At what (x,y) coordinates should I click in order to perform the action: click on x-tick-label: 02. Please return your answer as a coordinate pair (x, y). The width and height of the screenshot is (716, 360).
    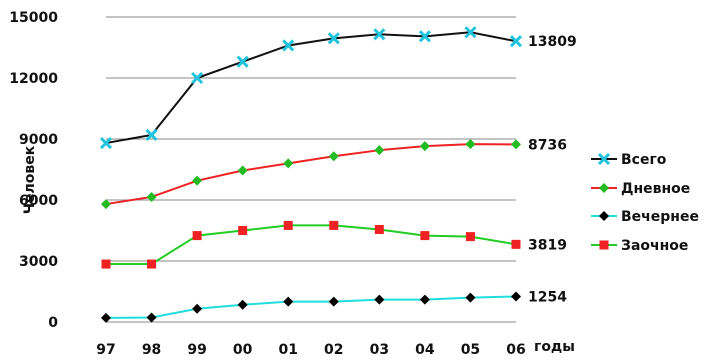
    Looking at the image, I should click on (333, 350).